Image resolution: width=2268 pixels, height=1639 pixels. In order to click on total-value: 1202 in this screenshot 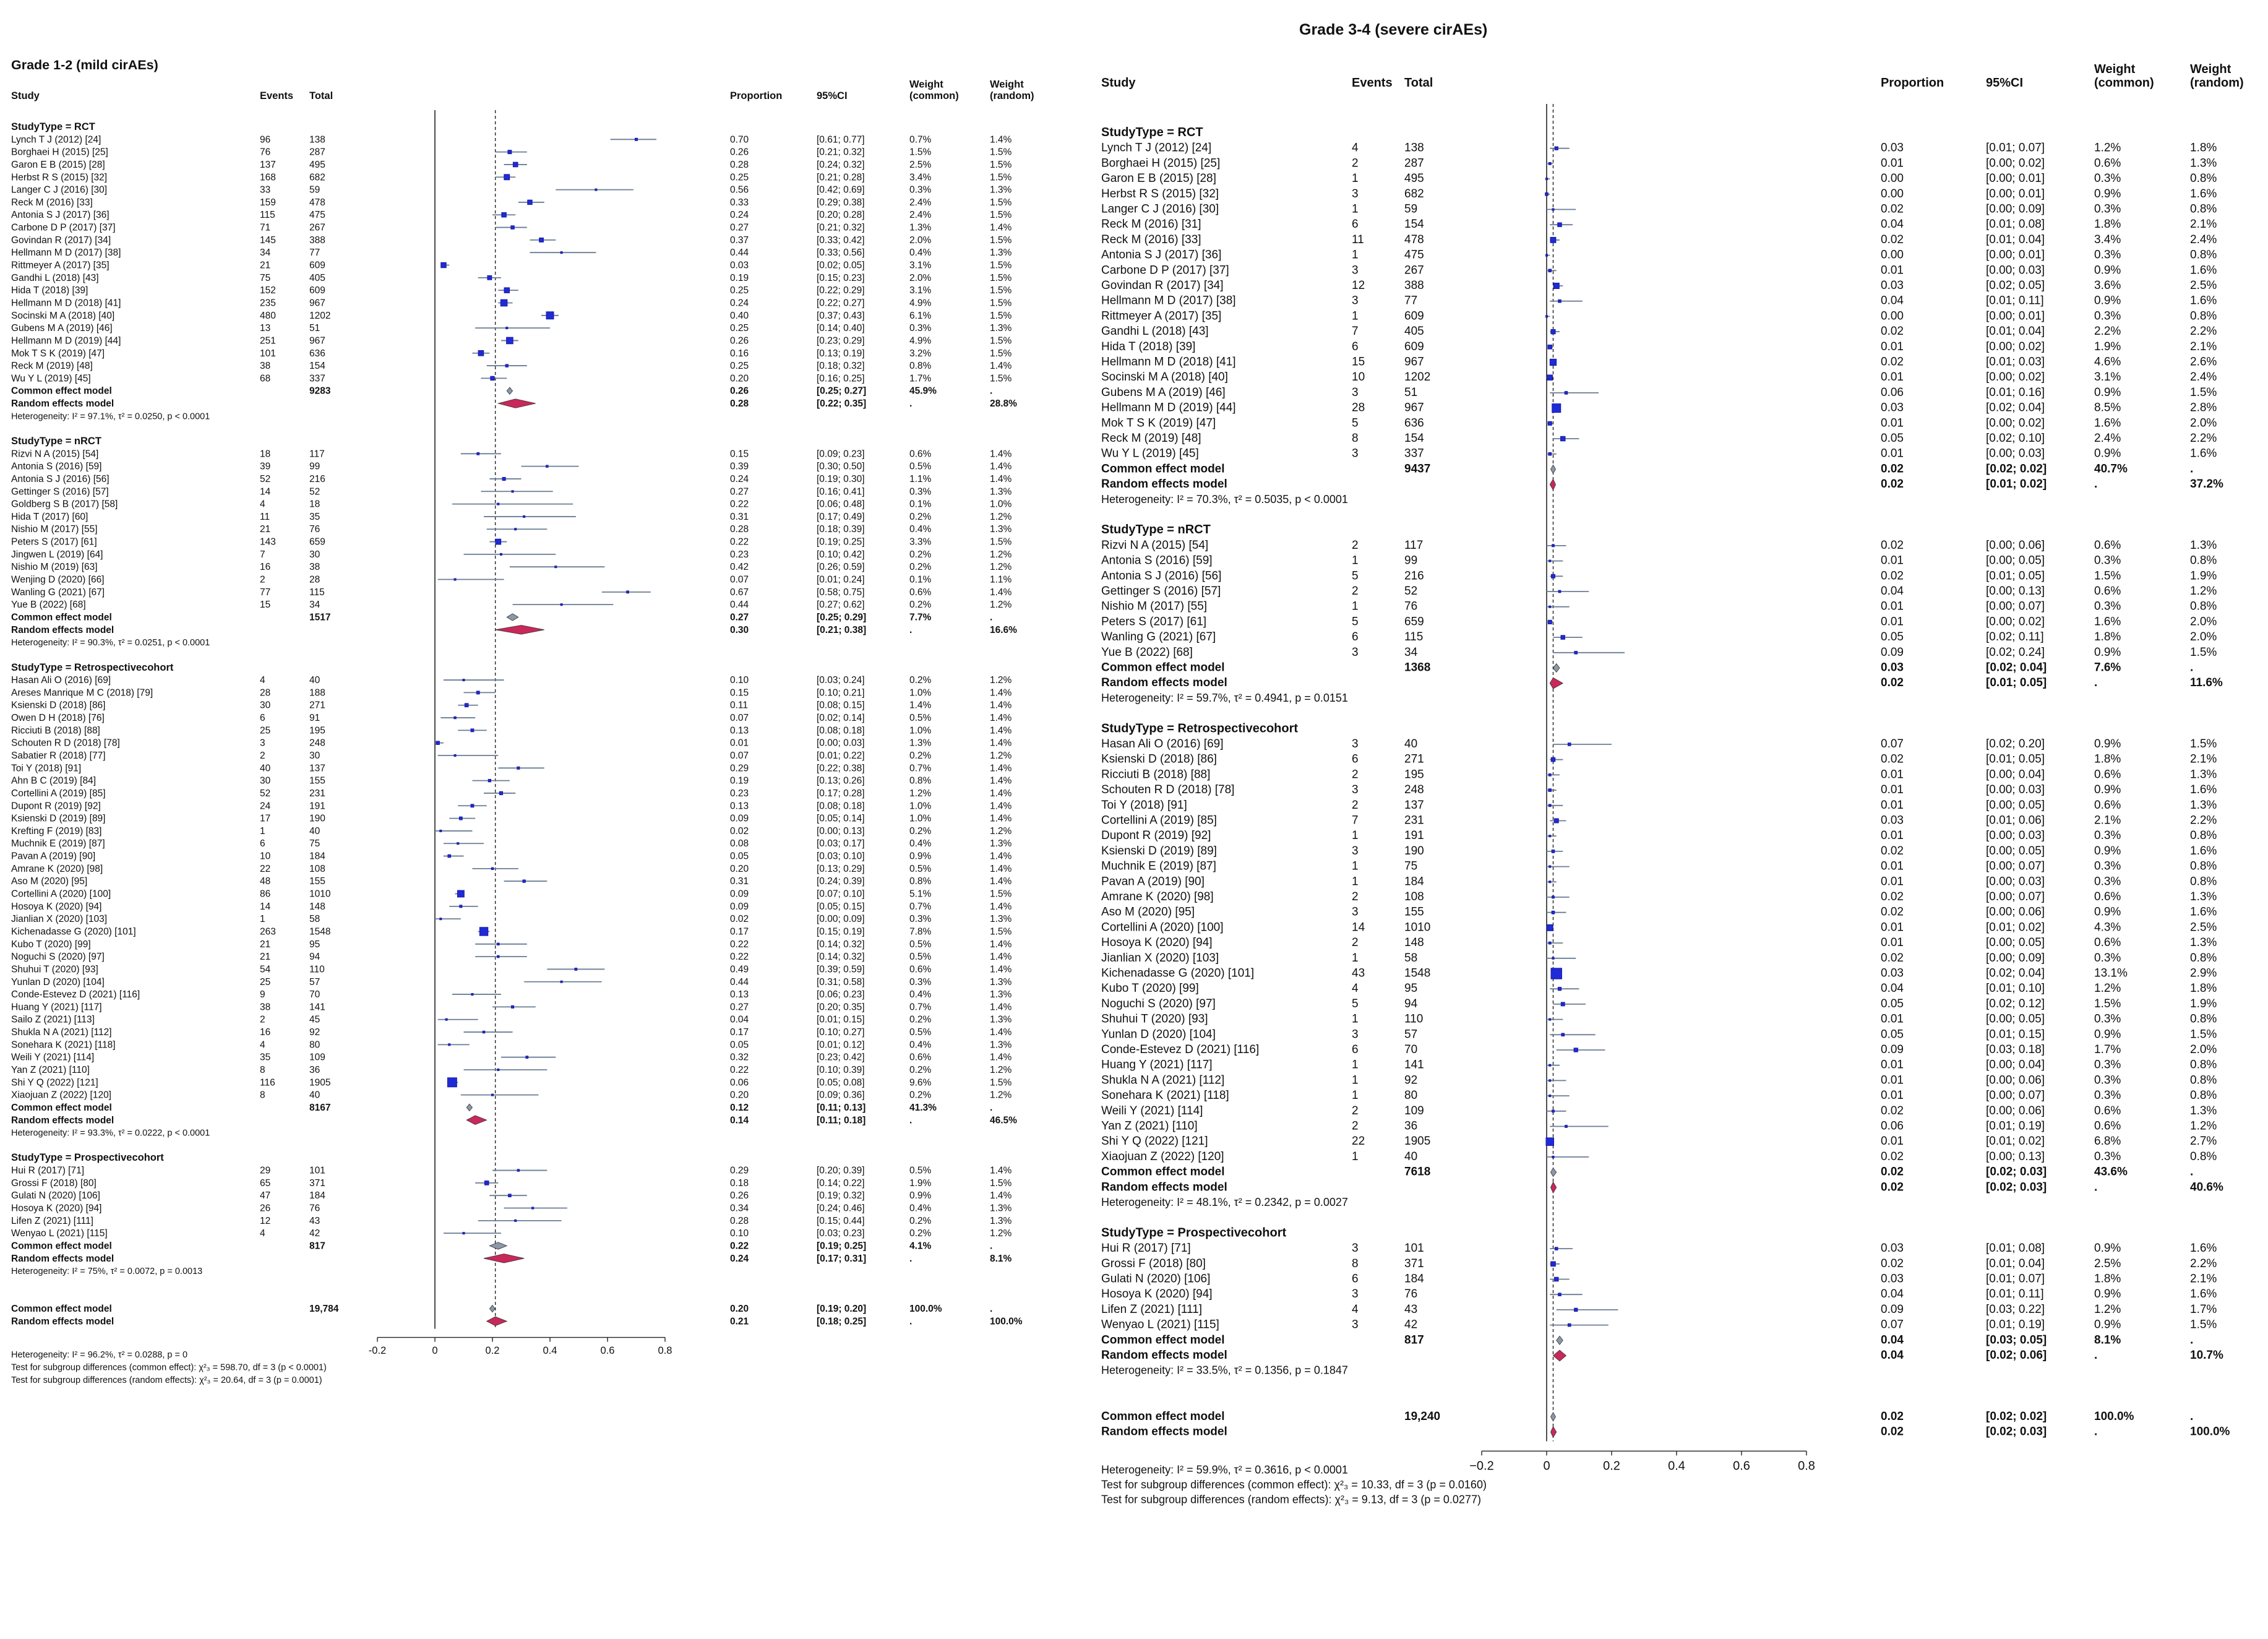, I will do `click(1417, 377)`.